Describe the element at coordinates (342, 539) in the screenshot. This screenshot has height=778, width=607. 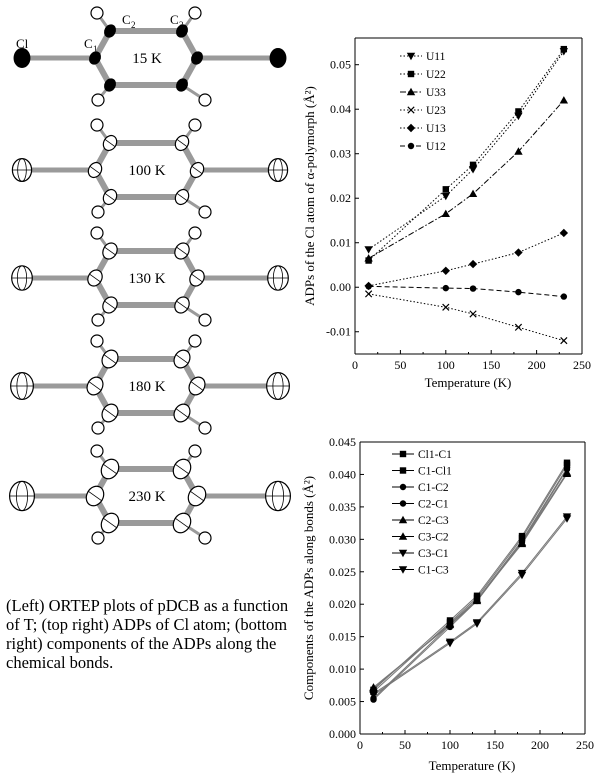
I see `y-tick-label: 0.030` at that location.